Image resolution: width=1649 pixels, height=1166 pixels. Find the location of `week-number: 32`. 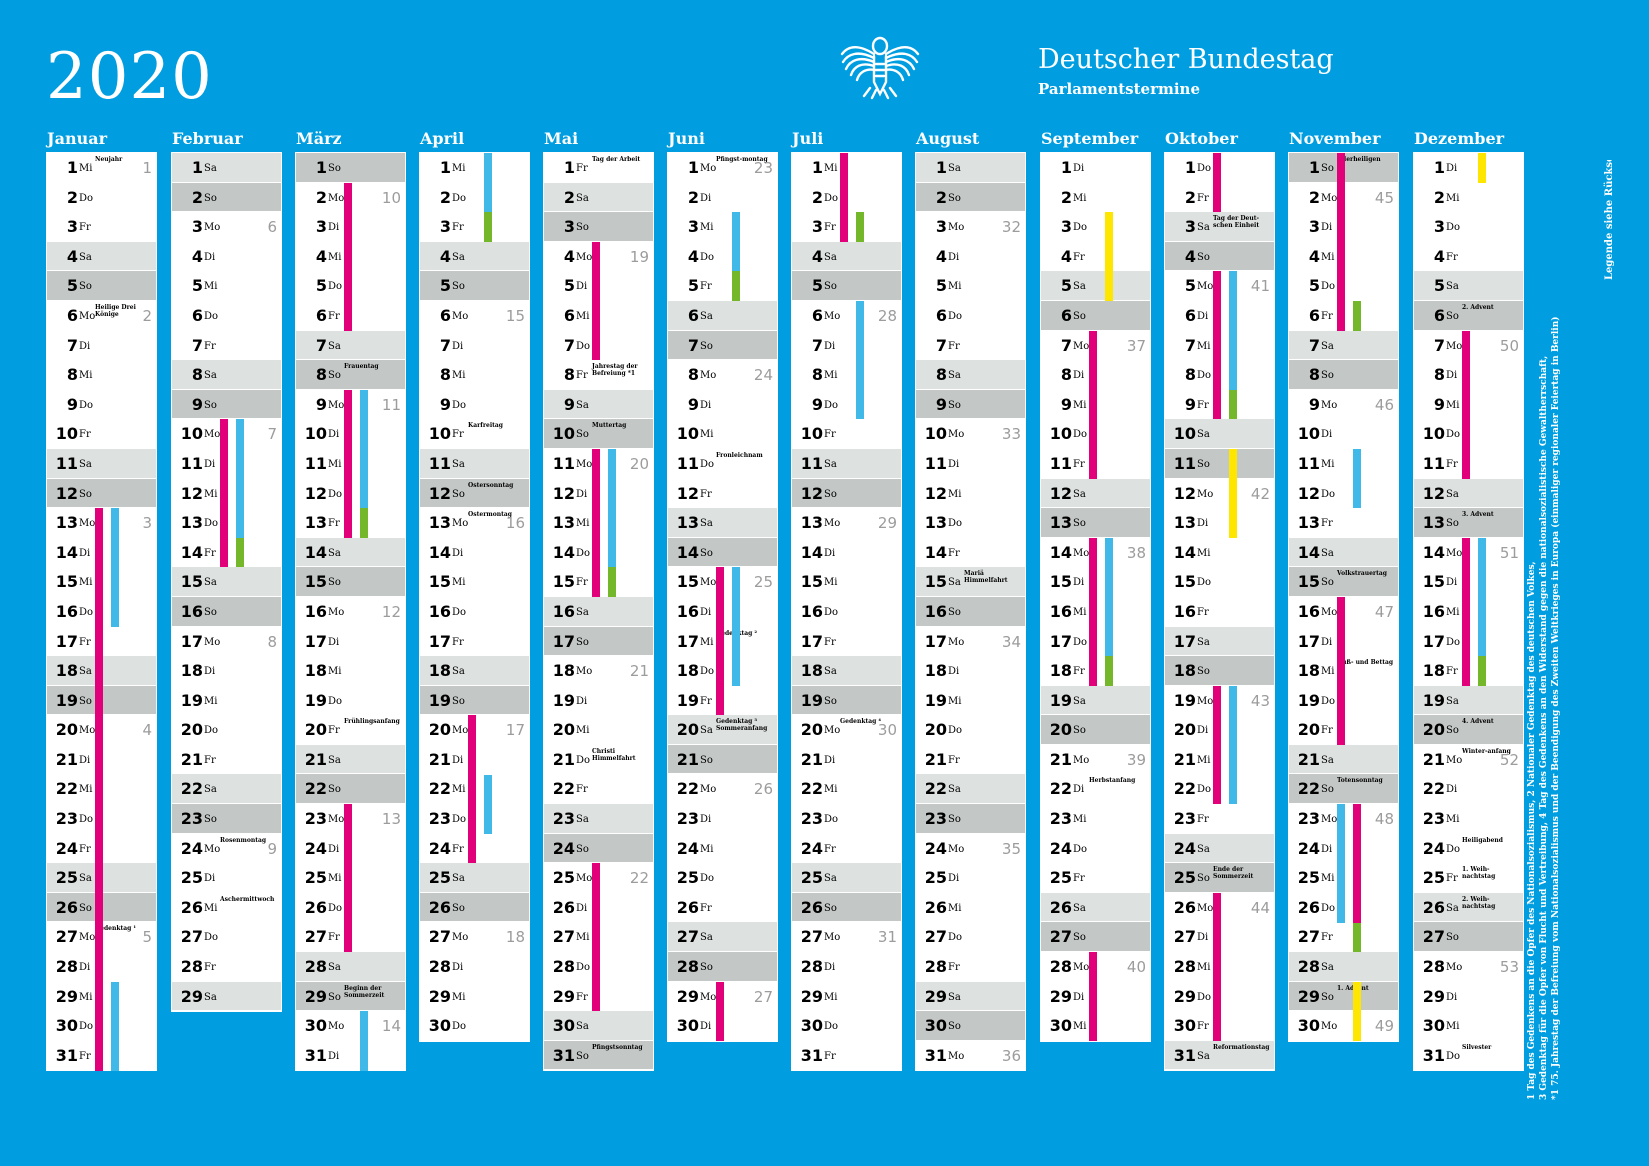

week-number: 32 is located at coordinates (1011, 227).